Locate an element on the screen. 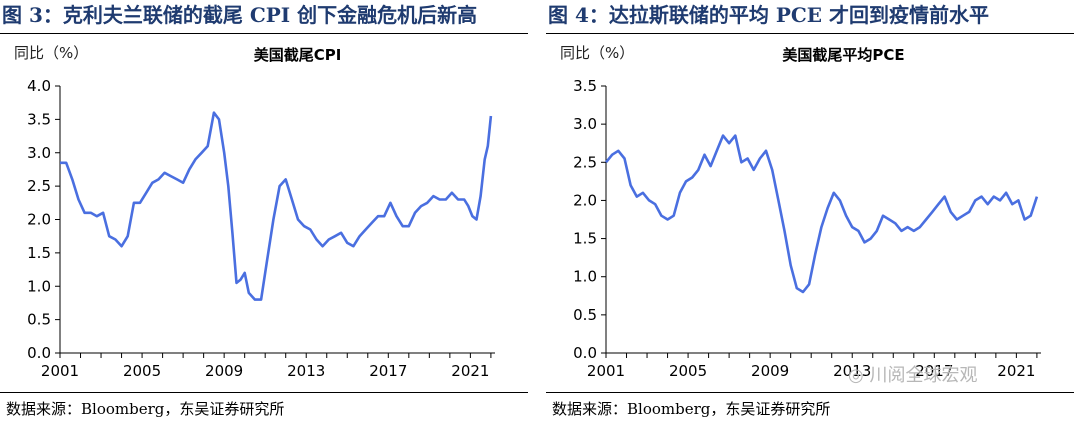  chart-title: 美国截尾CPI is located at coordinates (298, 55).